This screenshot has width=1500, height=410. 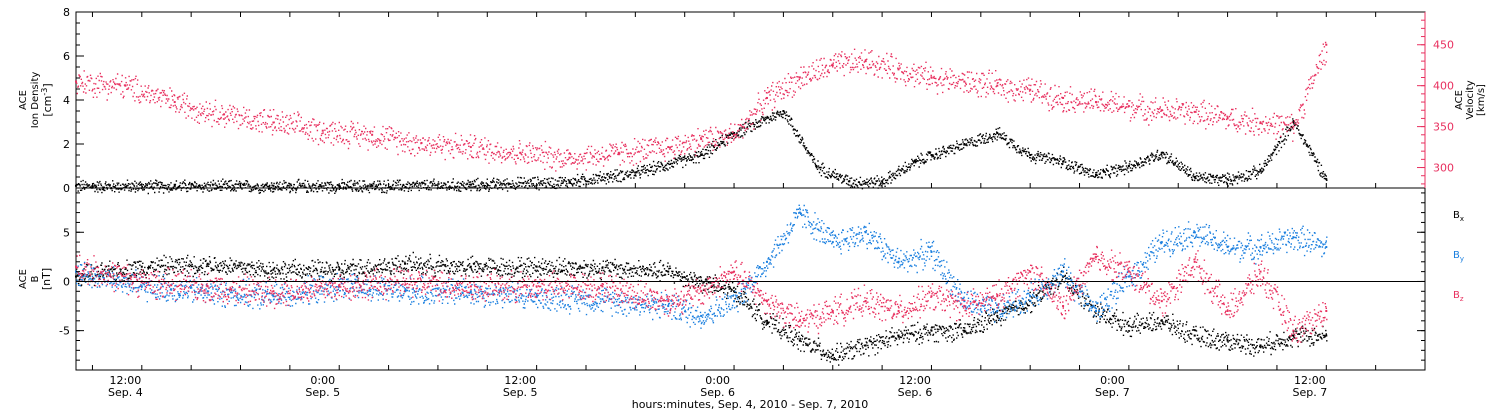 I want to click on ytick-left-label: 0, so click(x=66, y=188).